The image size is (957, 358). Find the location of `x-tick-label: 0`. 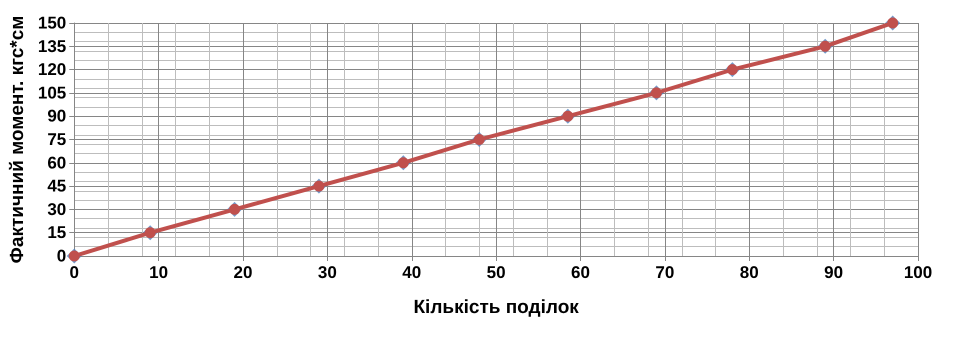

x-tick-label: 0 is located at coordinates (74, 272).